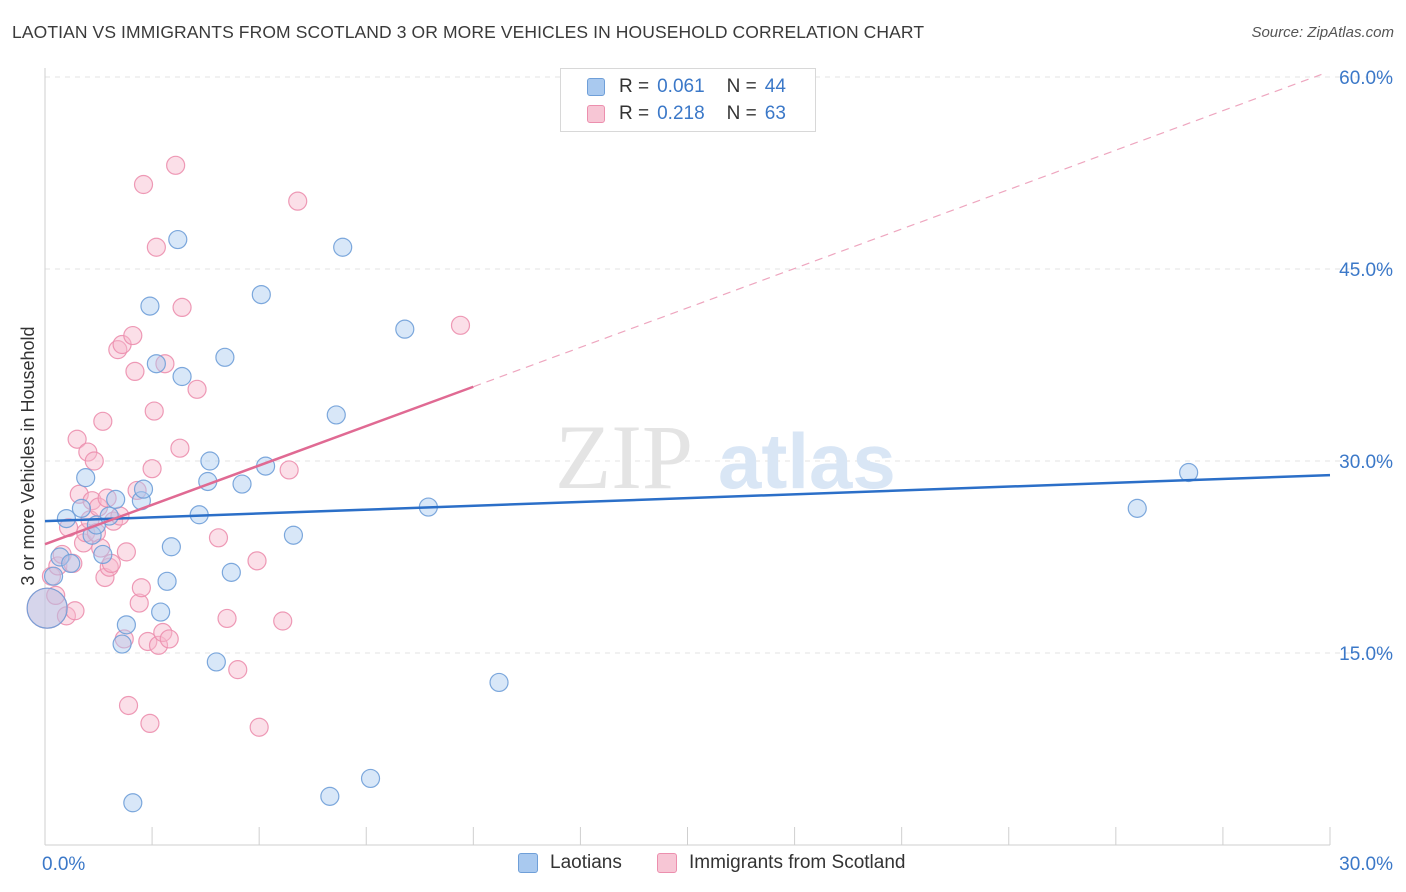 The height and width of the screenshot is (892, 1406). I want to click on trend-line-laotians, so click(687, 498).